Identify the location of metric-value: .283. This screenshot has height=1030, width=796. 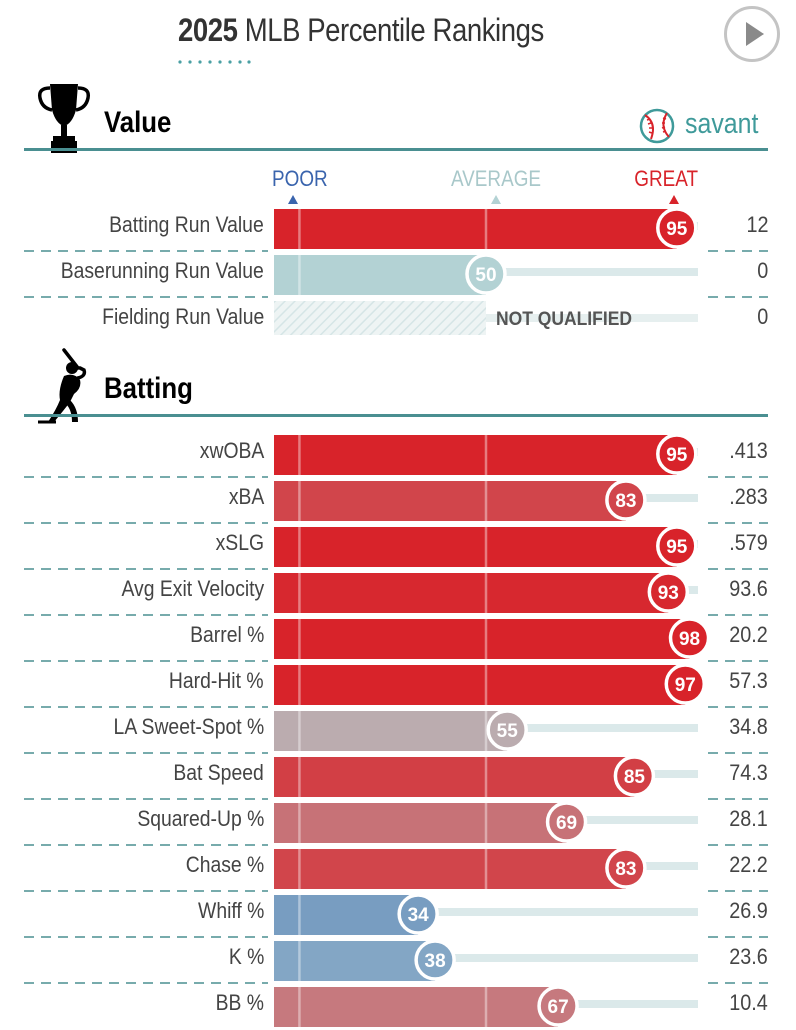
(748, 496).